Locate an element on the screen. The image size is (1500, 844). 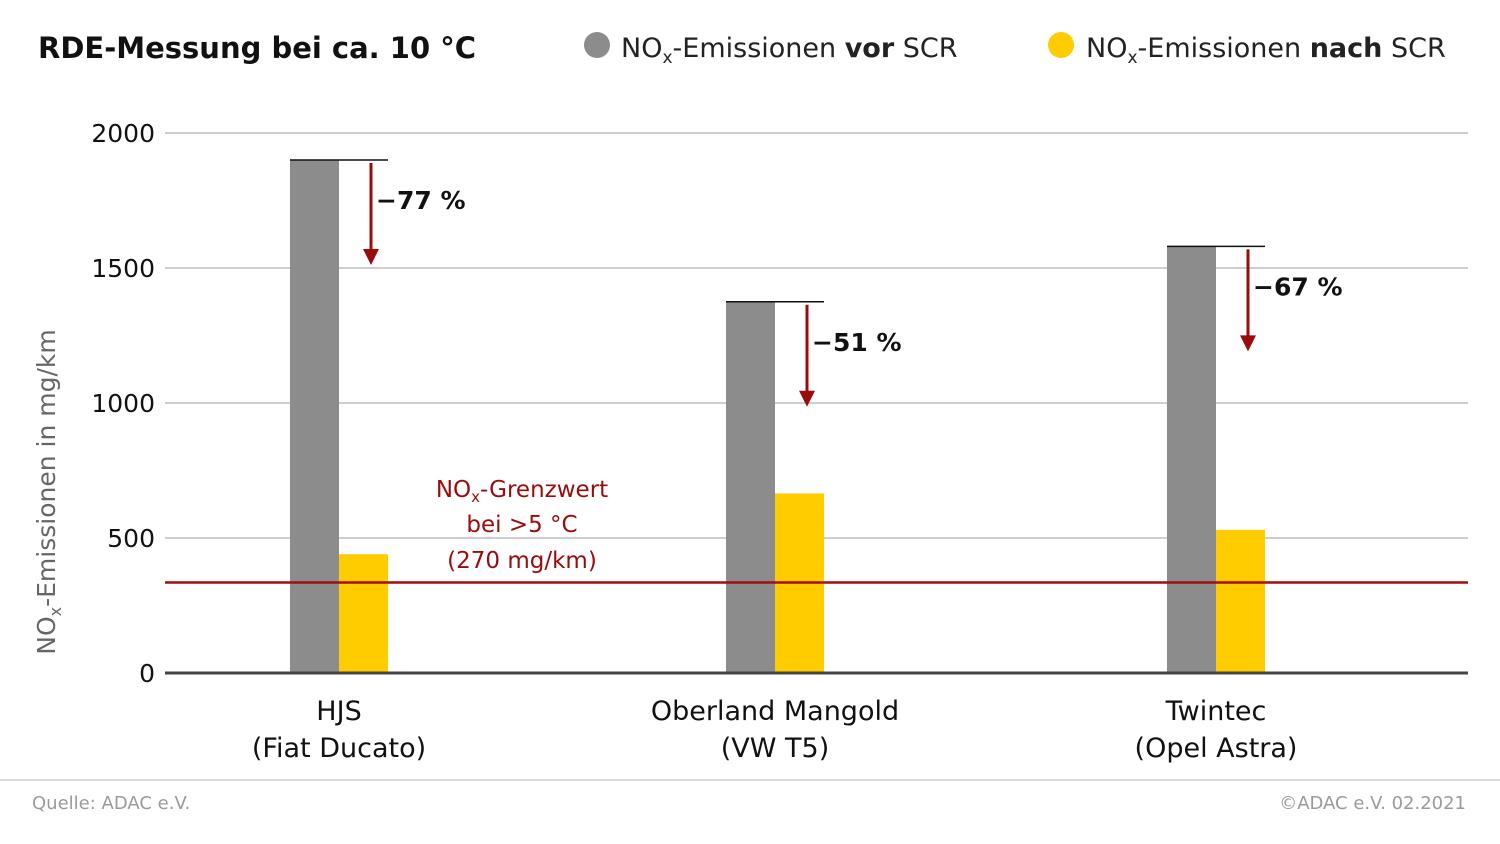
y-axis-label: NOx-Emissionen in mg/km is located at coordinates (48, 492).